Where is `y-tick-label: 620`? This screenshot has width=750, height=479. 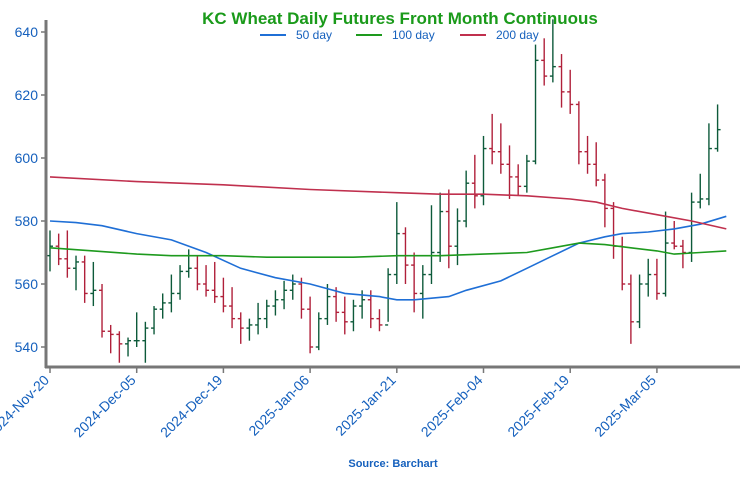
y-tick-label: 620 is located at coordinates (27, 95).